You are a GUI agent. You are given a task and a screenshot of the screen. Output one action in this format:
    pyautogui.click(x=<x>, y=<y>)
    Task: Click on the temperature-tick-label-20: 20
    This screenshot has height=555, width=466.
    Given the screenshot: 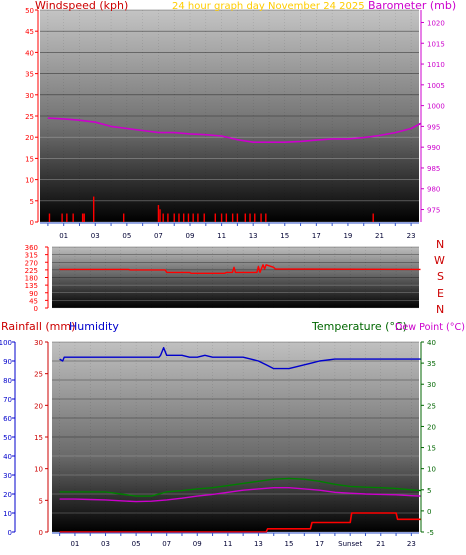 What is the action you would take?
    pyautogui.click(x=431, y=427)
    